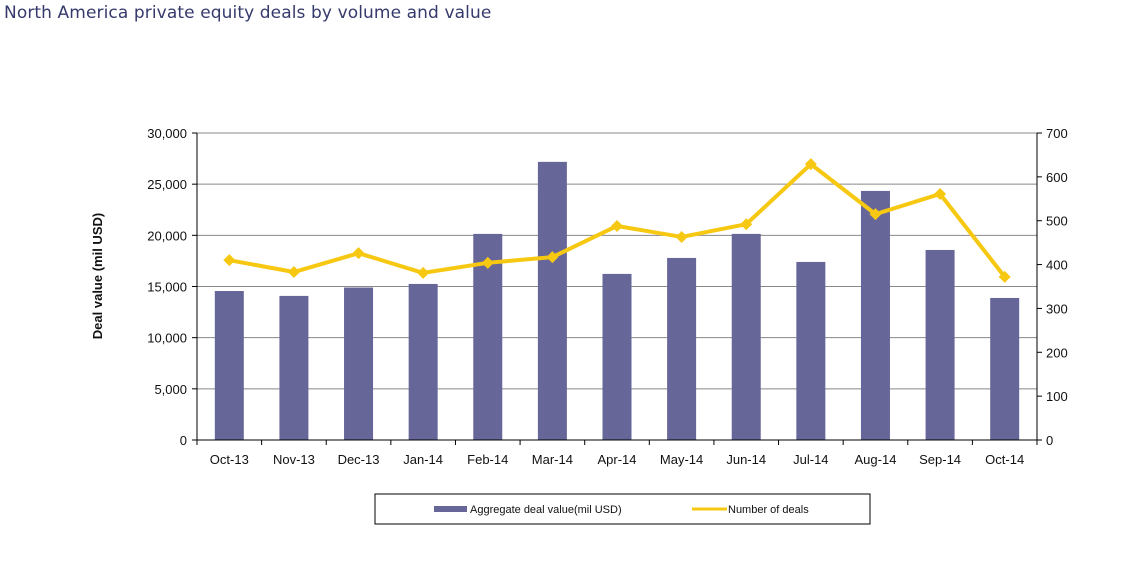 This screenshot has width=1125, height=588. Describe the element at coordinates (616, 459) in the screenshot. I see `x-tick-label: Apr-14` at that location.